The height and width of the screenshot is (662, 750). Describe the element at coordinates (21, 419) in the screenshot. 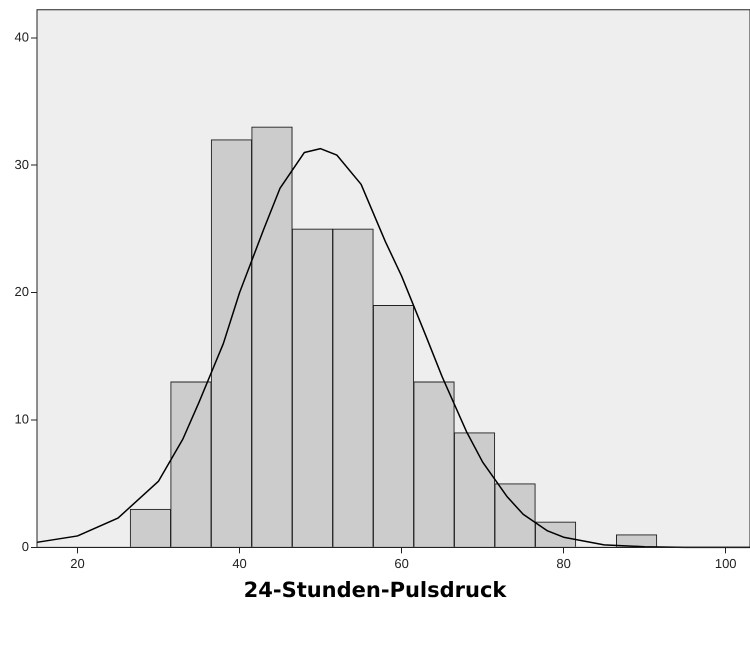

I see `y-tick-label: 10` at that location.